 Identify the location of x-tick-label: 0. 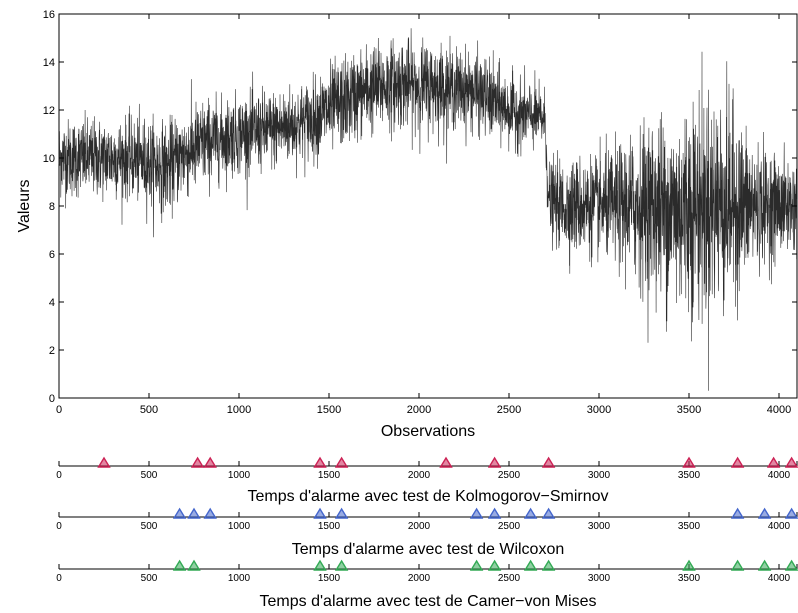
(59, 410).